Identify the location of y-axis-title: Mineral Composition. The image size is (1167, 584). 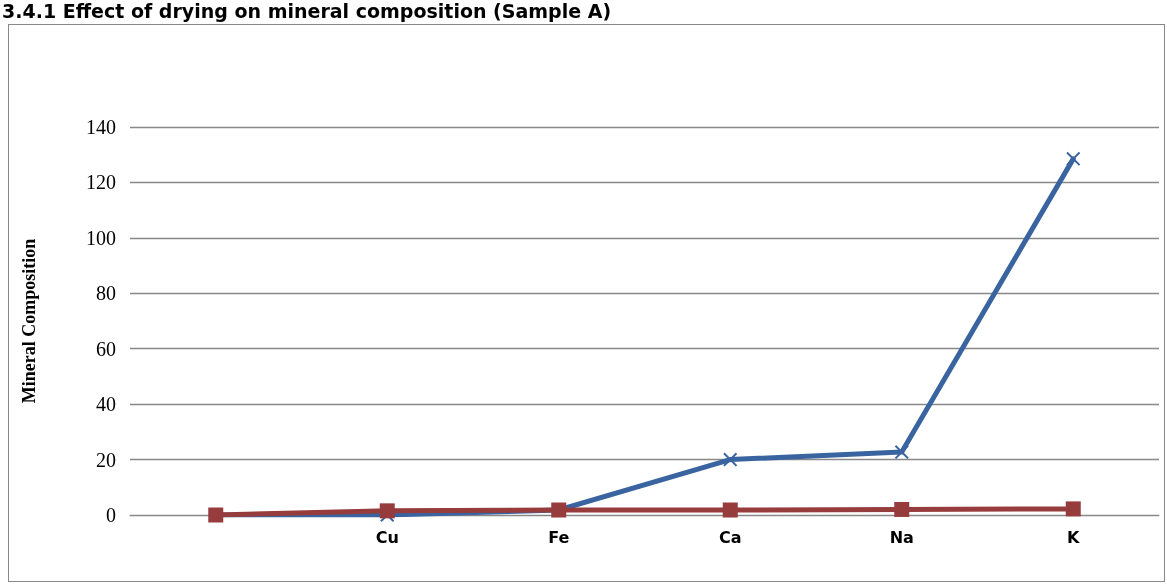
(29, 321).